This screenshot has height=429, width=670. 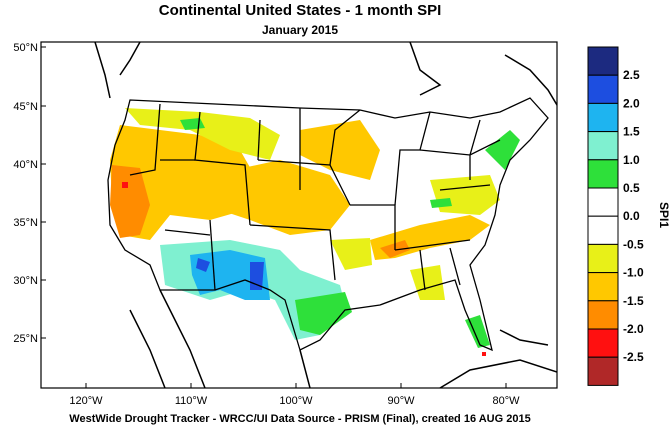 What do you see at coordinates (663, 215) in the screenshot?
I see `colorbar-title: SPI1` at bounding box center [663, 215].